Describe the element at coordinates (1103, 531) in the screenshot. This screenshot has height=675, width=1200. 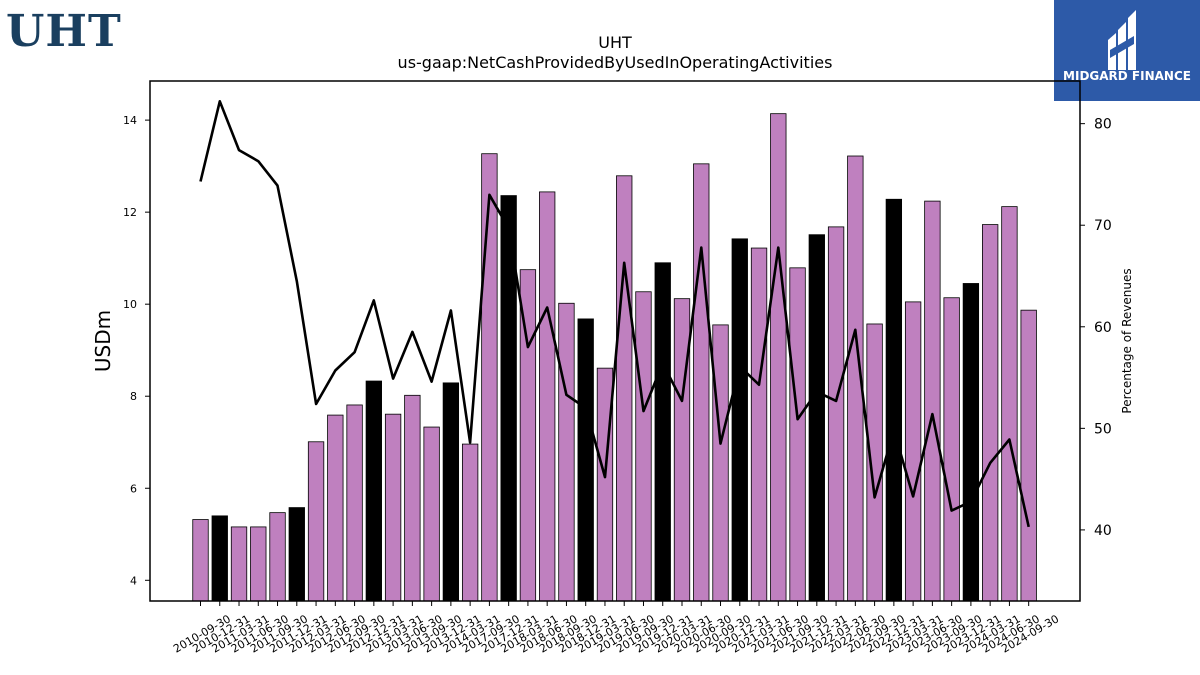
I see `y2-tick-label: 40` at that location.